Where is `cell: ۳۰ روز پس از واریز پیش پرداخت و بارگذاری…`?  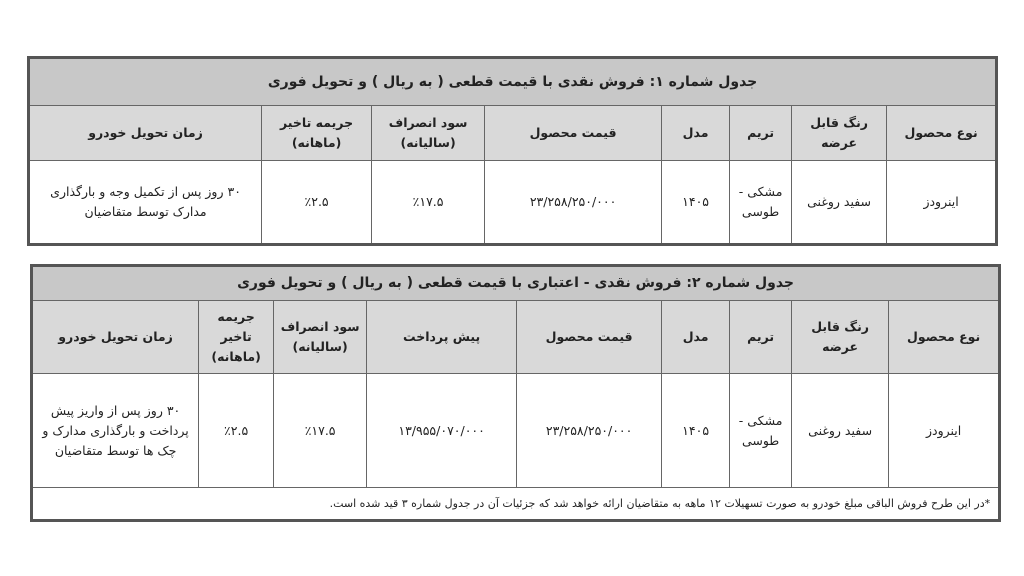
cell: ۳۰ روز پس از واریز پیش پرداخت و بارگذاری… is located at coordinates (115, 430).